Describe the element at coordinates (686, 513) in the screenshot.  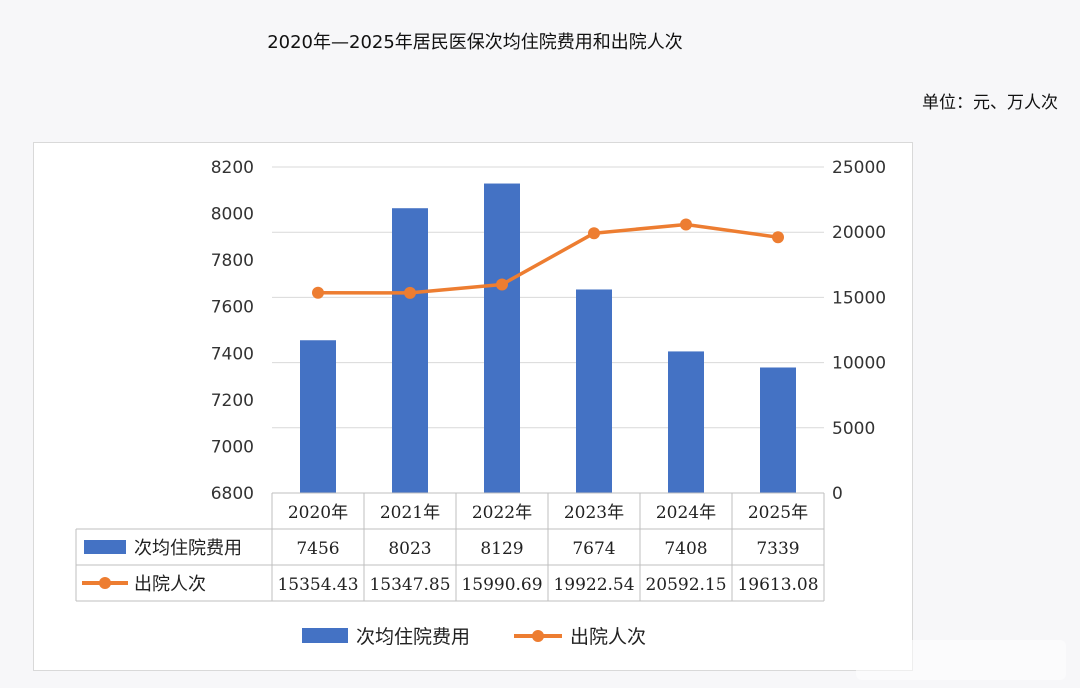
I see `category-label: 2024年` at that location.